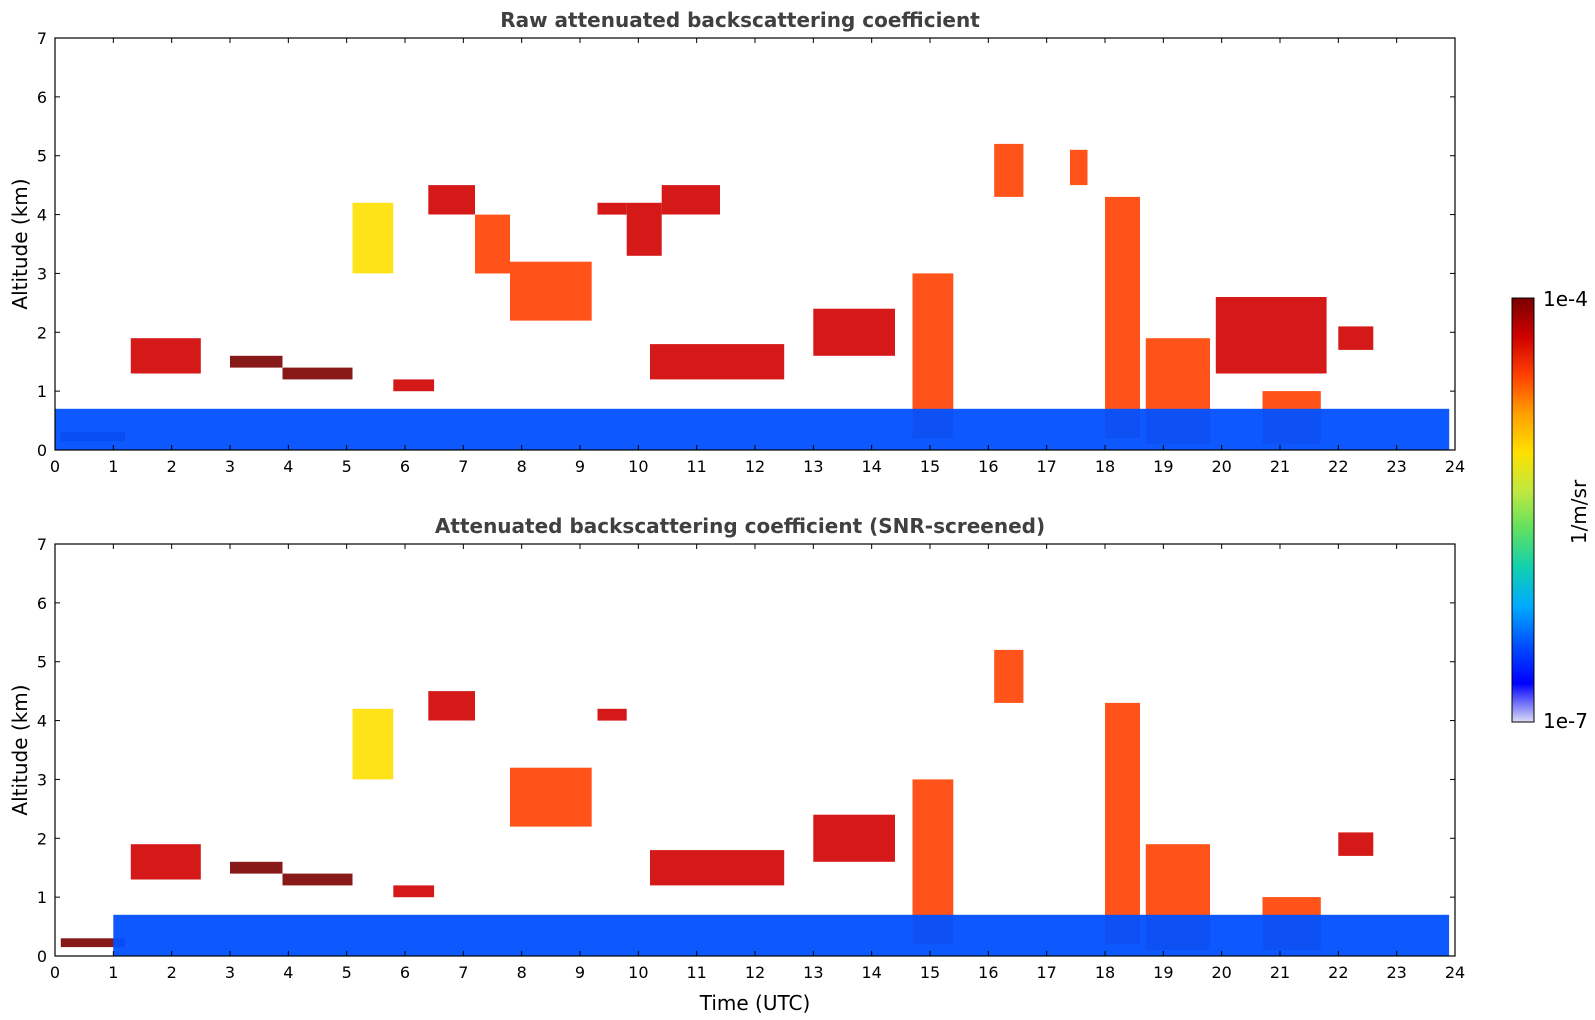 This screenshot has width=1595, height=1020. Describe the element at coordinates (172, 466) in the screenshot. I see `x-tick-label: 2` at that location.